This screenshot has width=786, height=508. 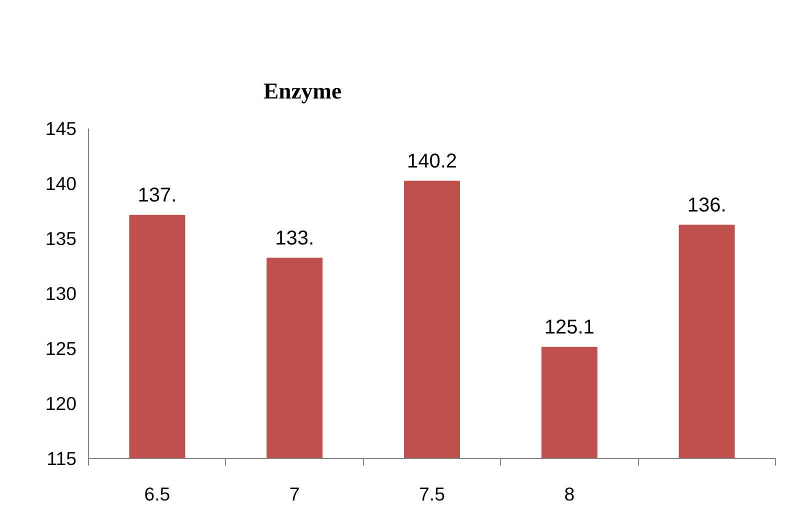 What do you see at coordinates (294, 238) in the screenshot?
I see `data-label: 133.` at bounding box center [294, 238].